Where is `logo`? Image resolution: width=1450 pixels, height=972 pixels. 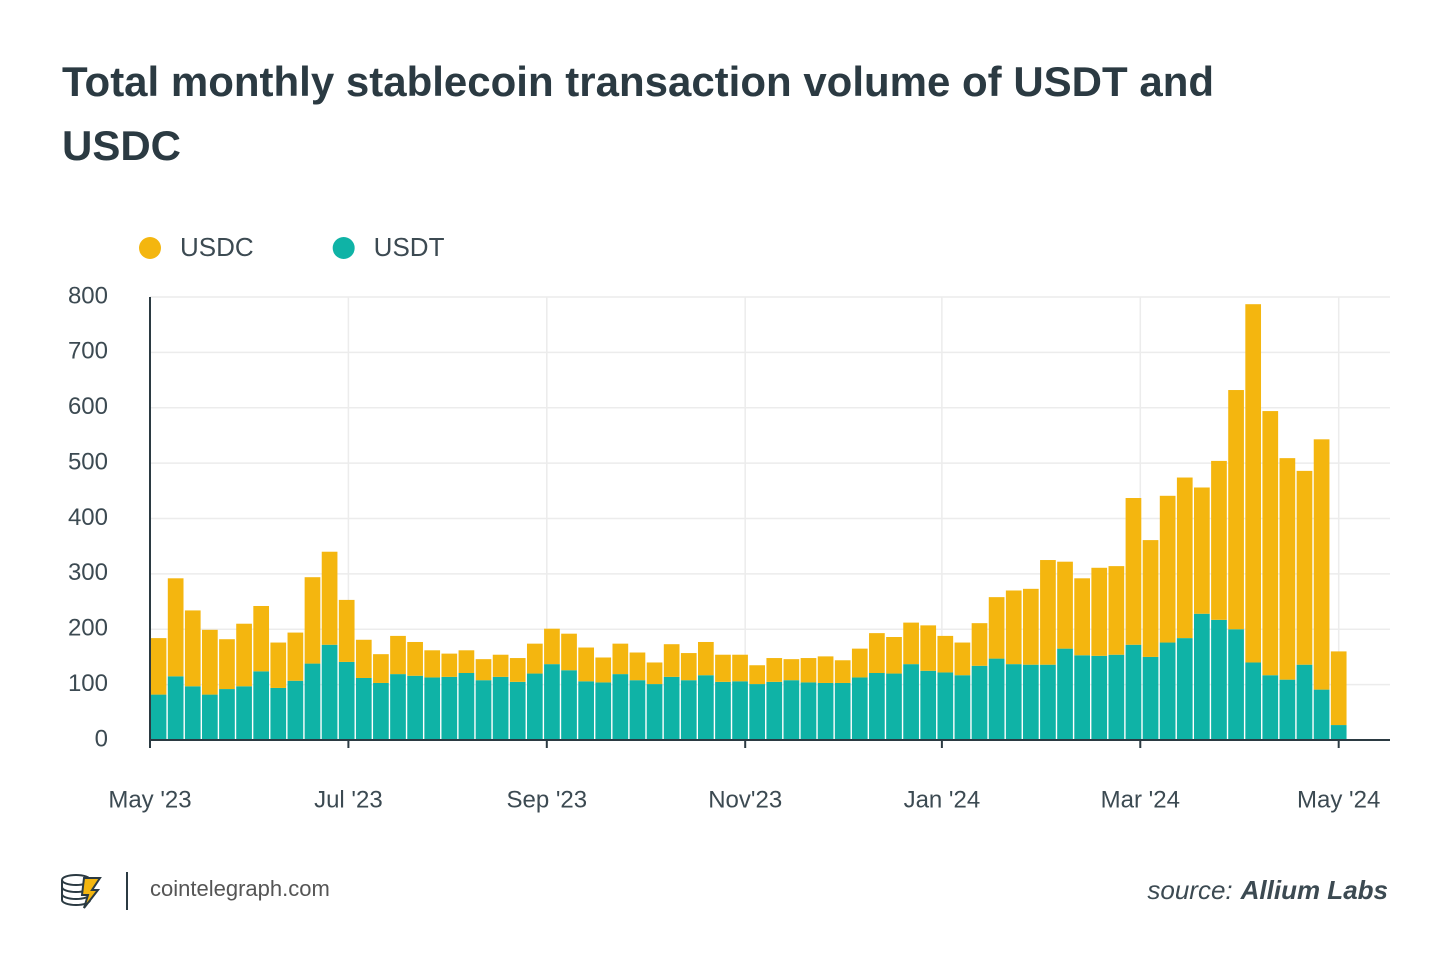 logo is located at coordinates (81, 891).